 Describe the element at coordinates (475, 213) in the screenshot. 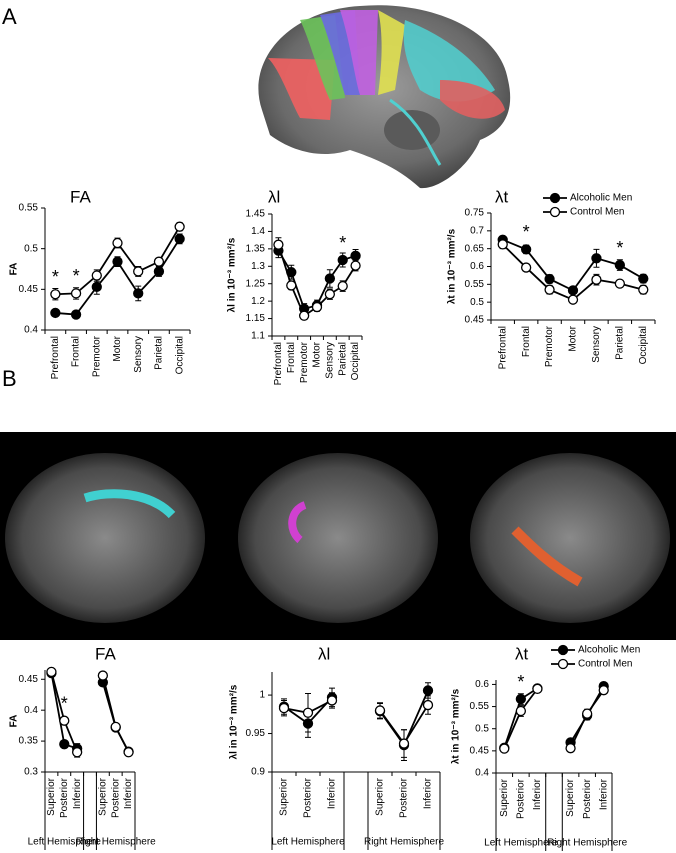

I see `y-tick-label: 0.75` at that location.